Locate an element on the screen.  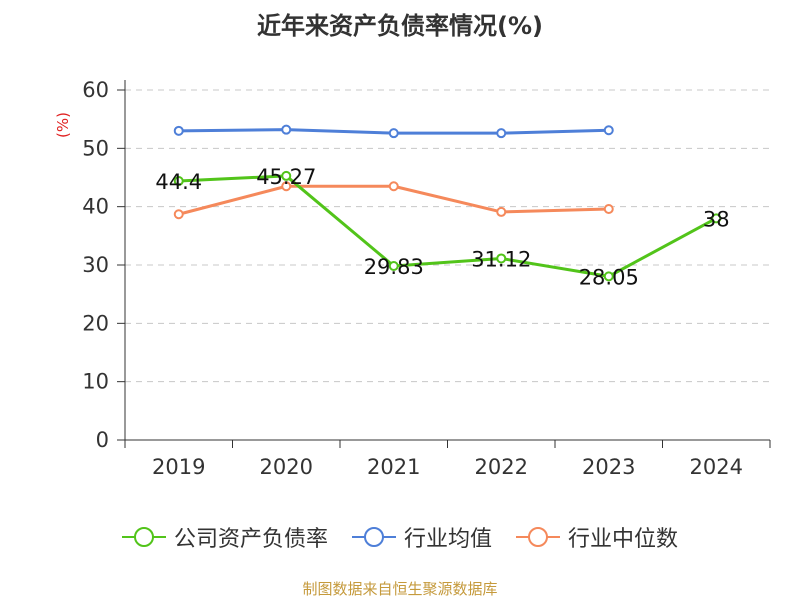
data-label: 31.12 is located at coordinates (501, 259).